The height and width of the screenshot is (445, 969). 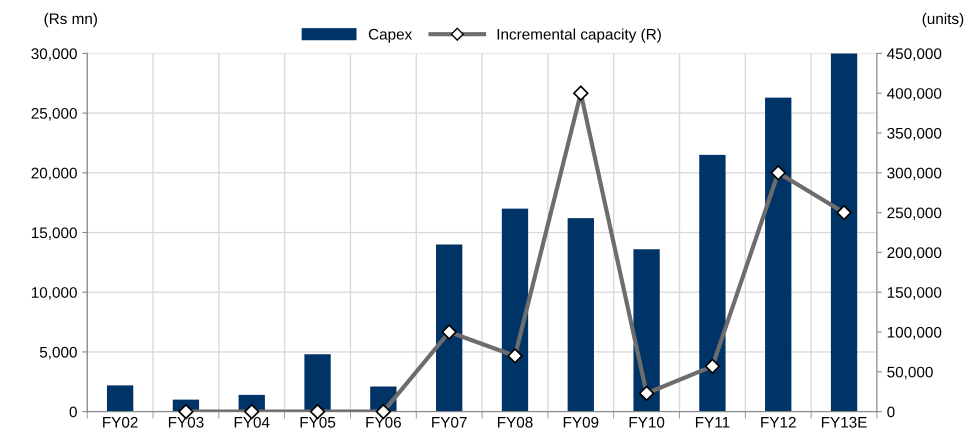 I want to click on y2-tick-label: 150,000, so click(x=915, y=293).